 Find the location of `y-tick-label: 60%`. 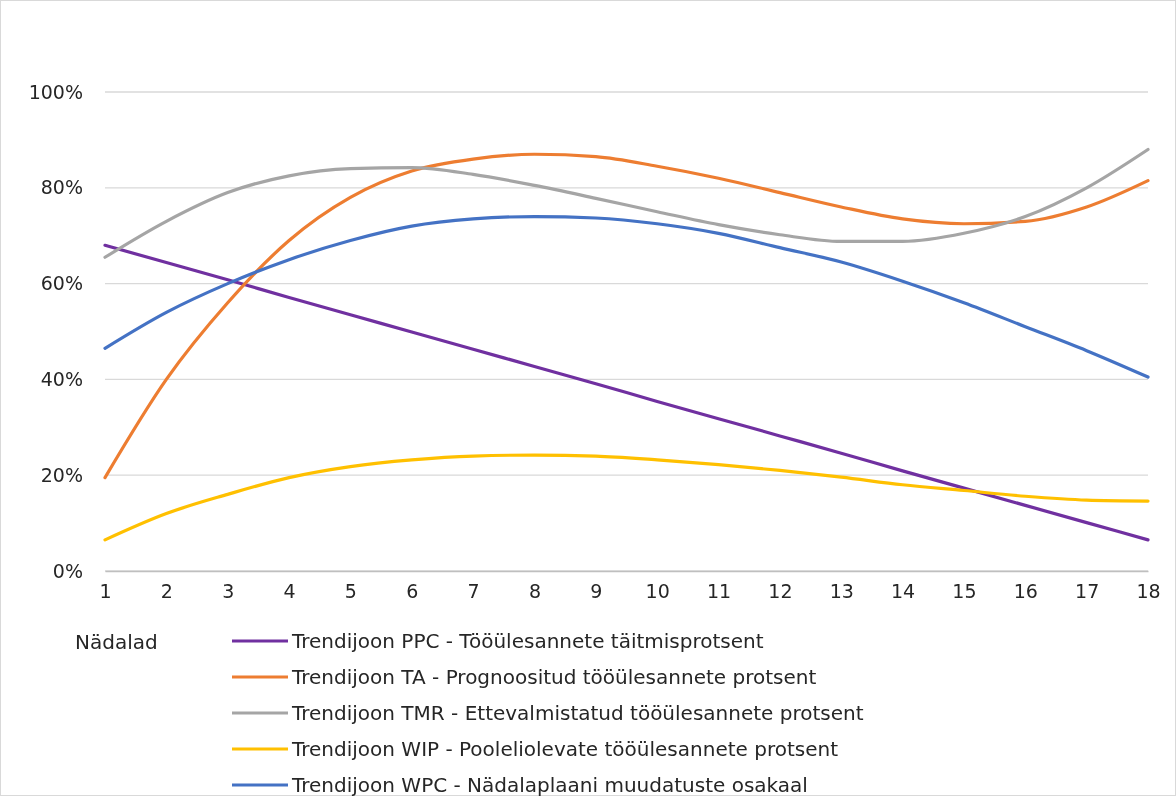

y-tick-label: 60% is located at coordinates (61, 283).